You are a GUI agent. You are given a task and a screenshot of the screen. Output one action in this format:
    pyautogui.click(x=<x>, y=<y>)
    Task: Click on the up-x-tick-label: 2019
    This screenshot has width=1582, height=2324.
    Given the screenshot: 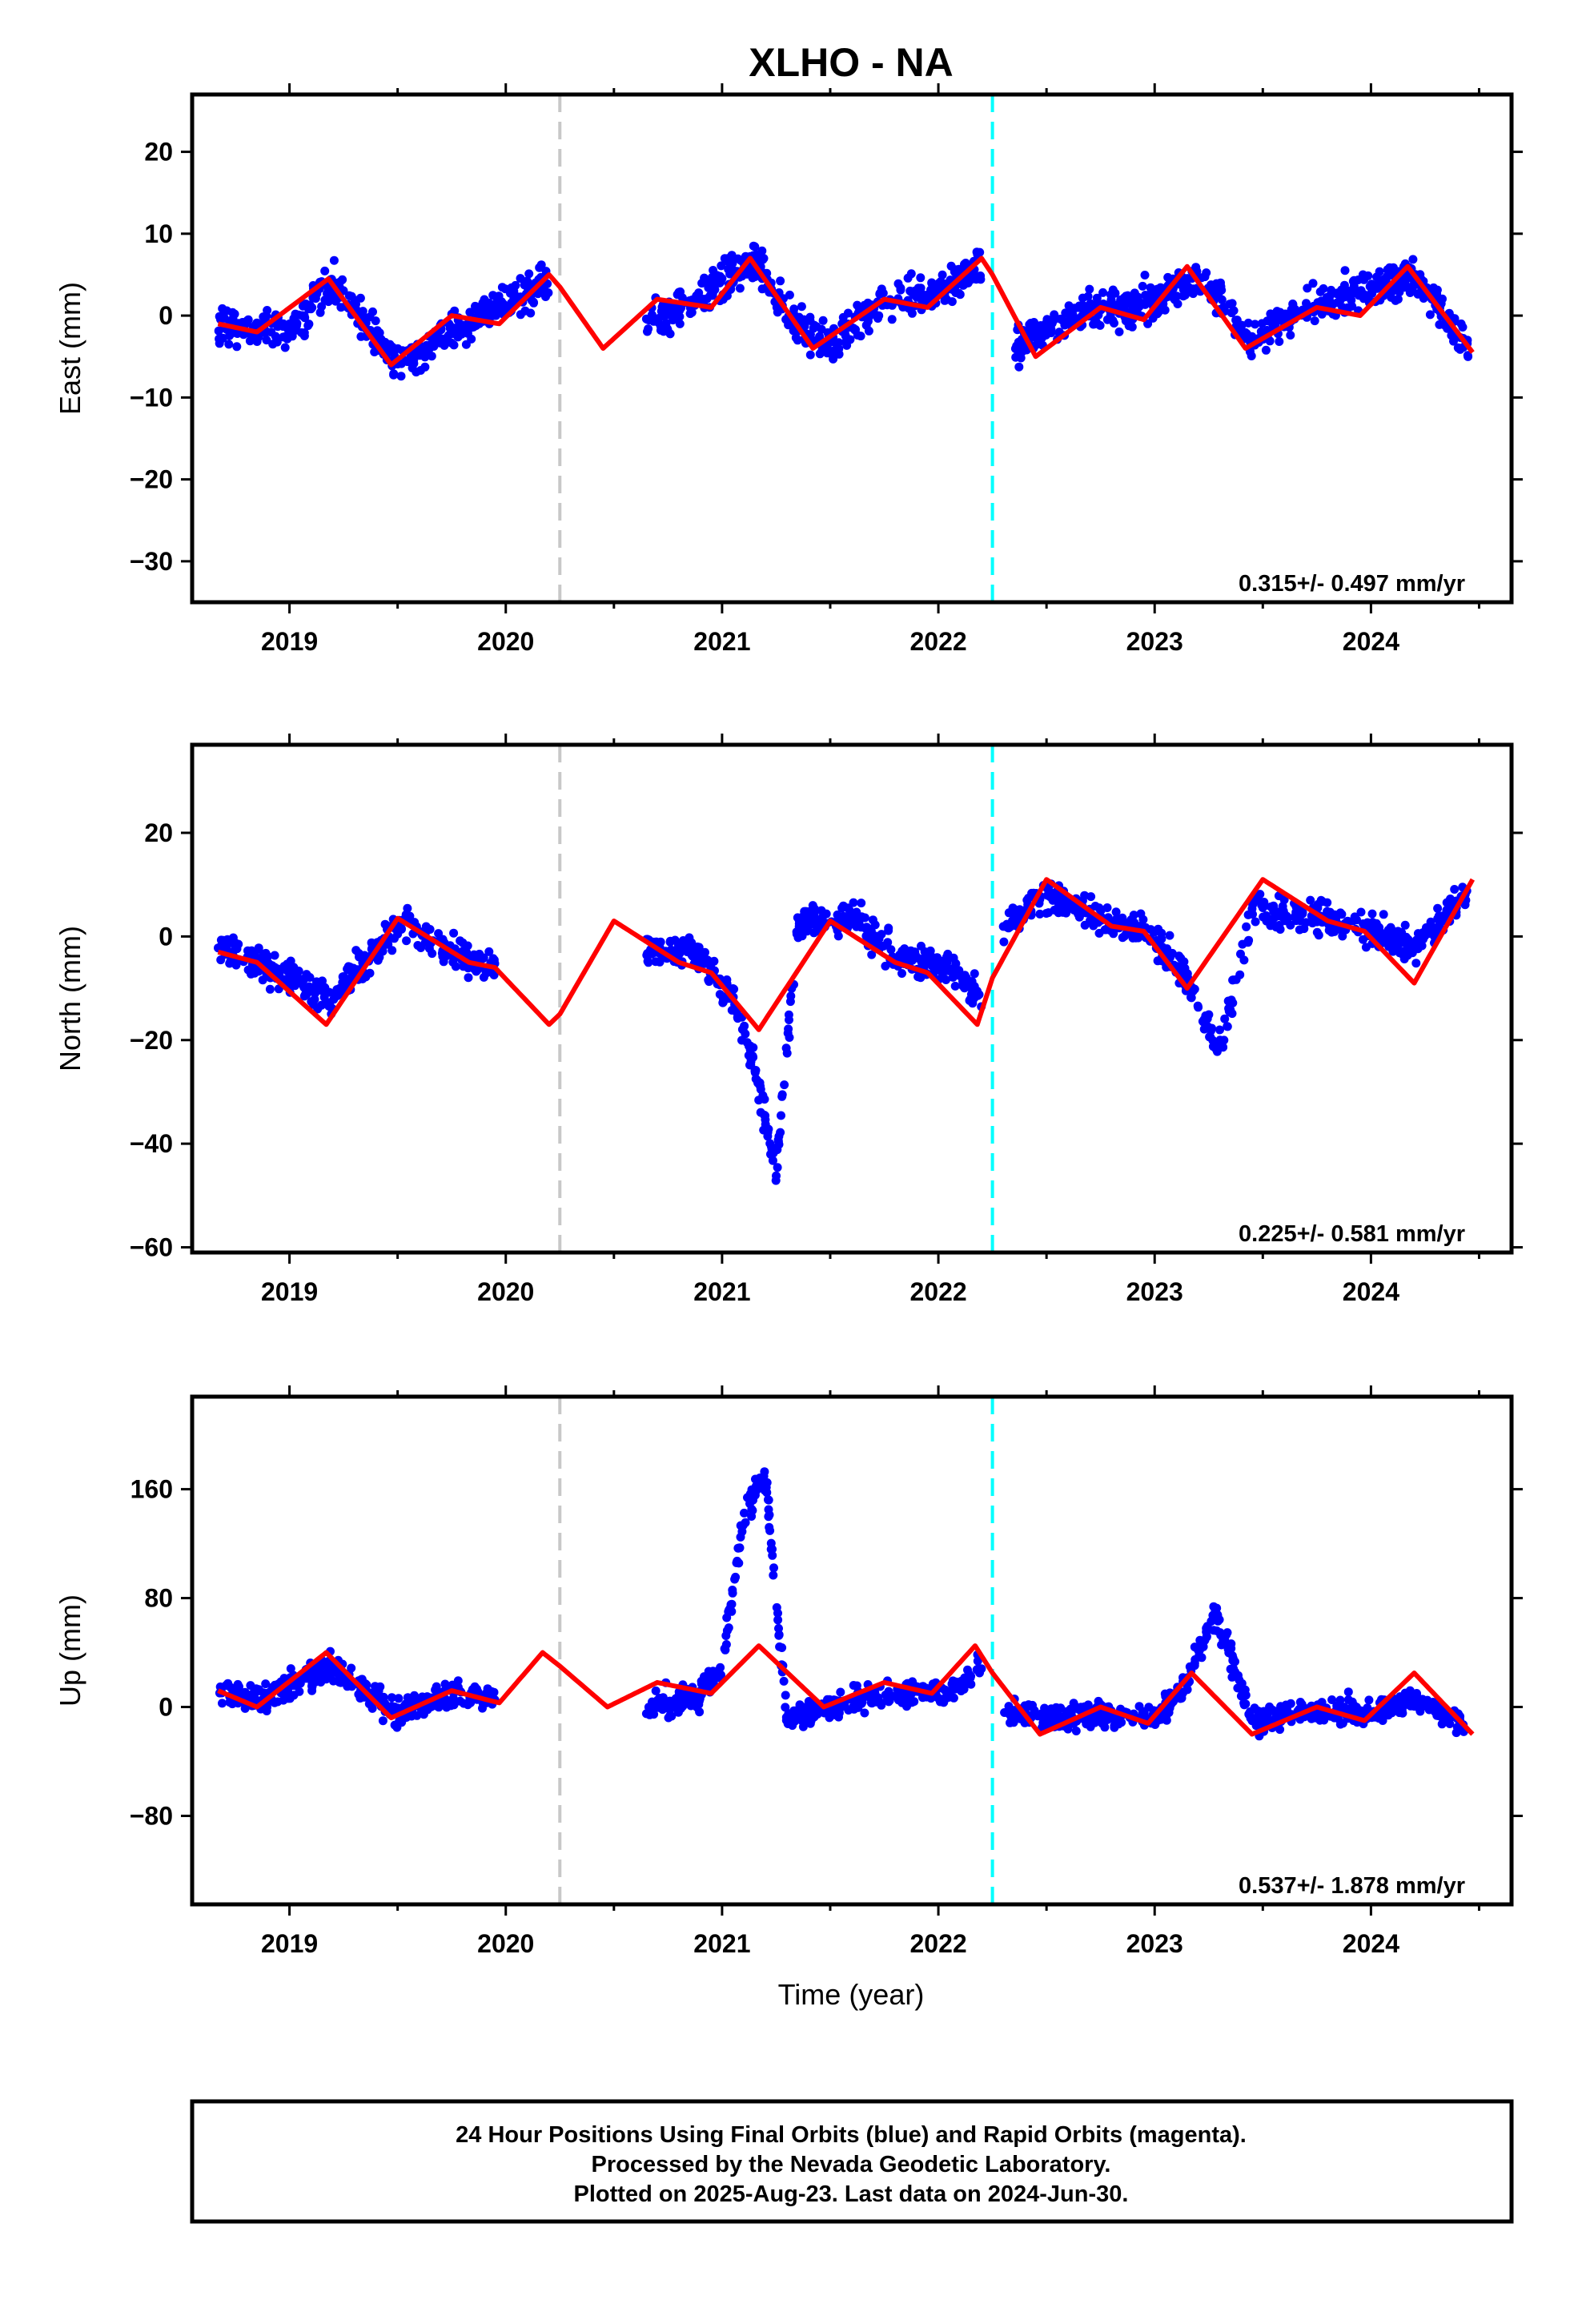 What is the action you would take?
    pyautogui.click(x=289, y=1943)
    